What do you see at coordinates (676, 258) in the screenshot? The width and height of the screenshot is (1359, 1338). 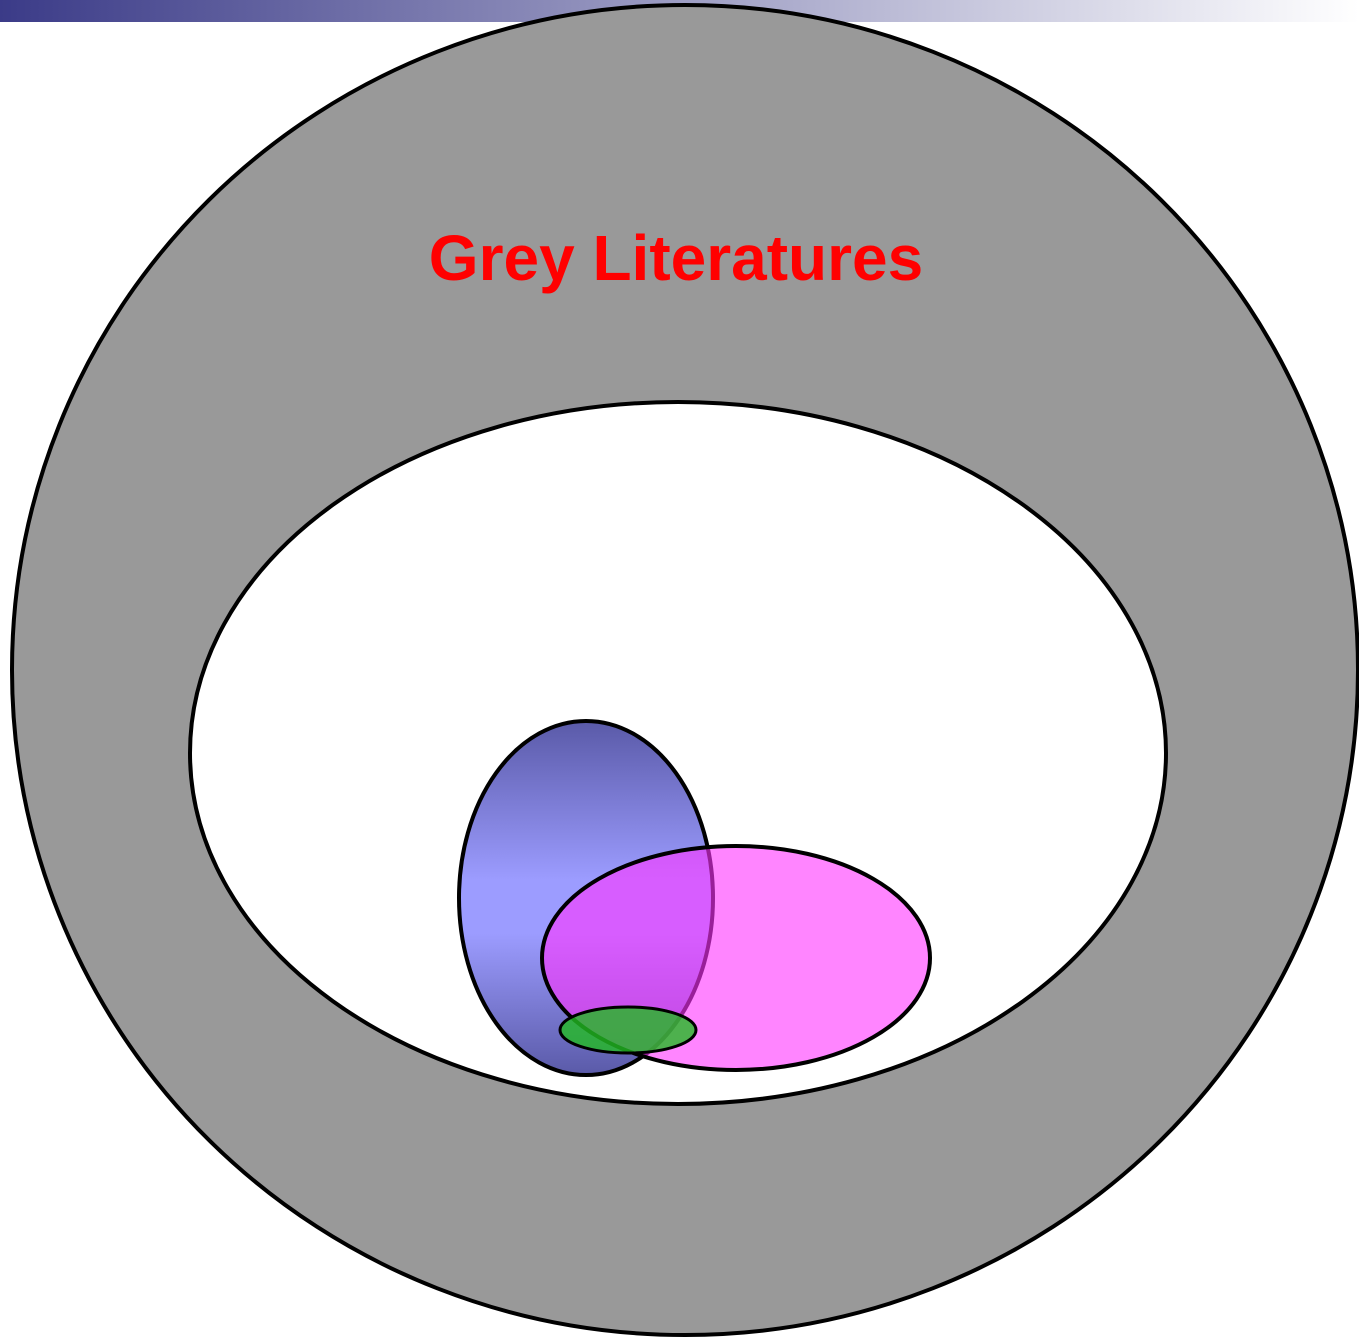 I see `title: Grey Literatures` at bounding box center [676, 258].